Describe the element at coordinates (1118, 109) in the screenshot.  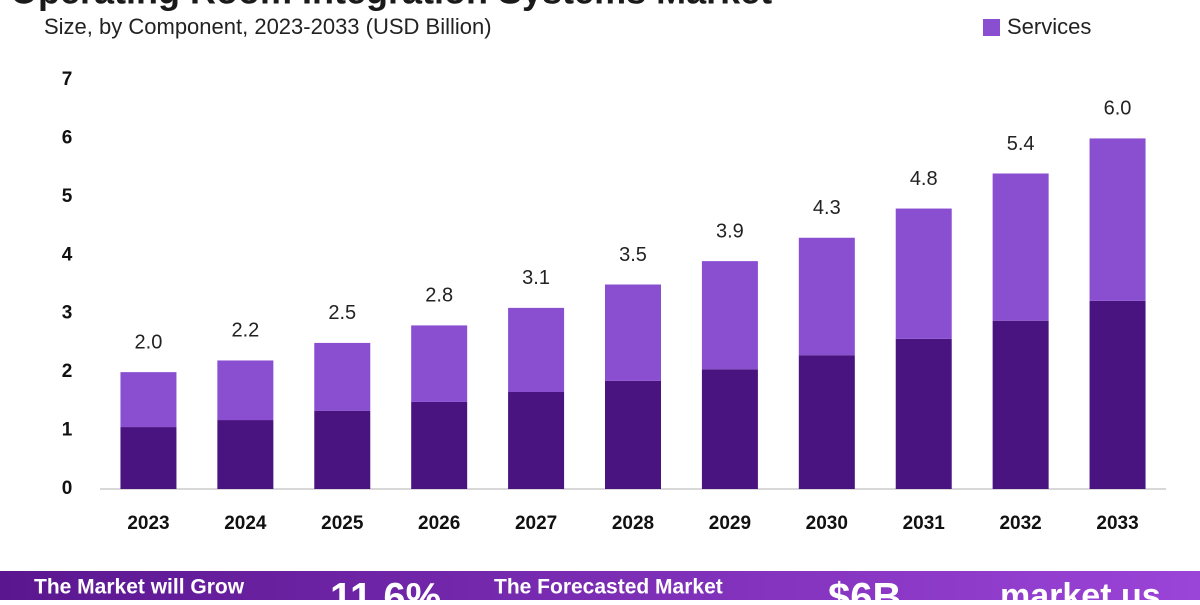
I see `total-label: 6.0` at that location.